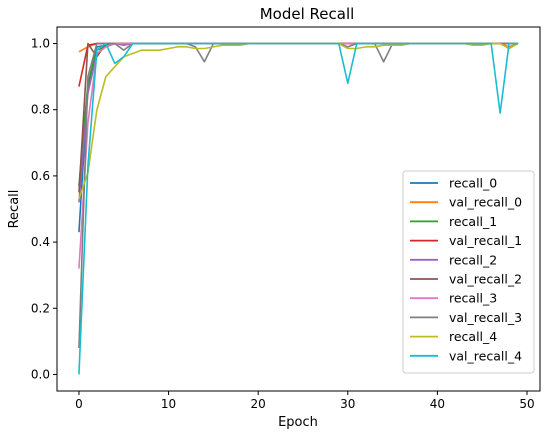 The height and width of the screenshot is (438, 550). I want to click on y-tick-label: 0.0, so click(40, 374).